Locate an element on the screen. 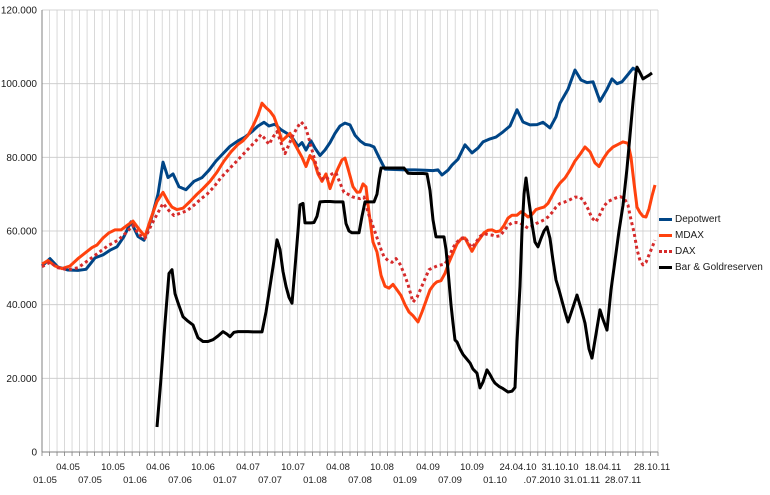  x-axis-ticks is located at coordinates (350, 454).